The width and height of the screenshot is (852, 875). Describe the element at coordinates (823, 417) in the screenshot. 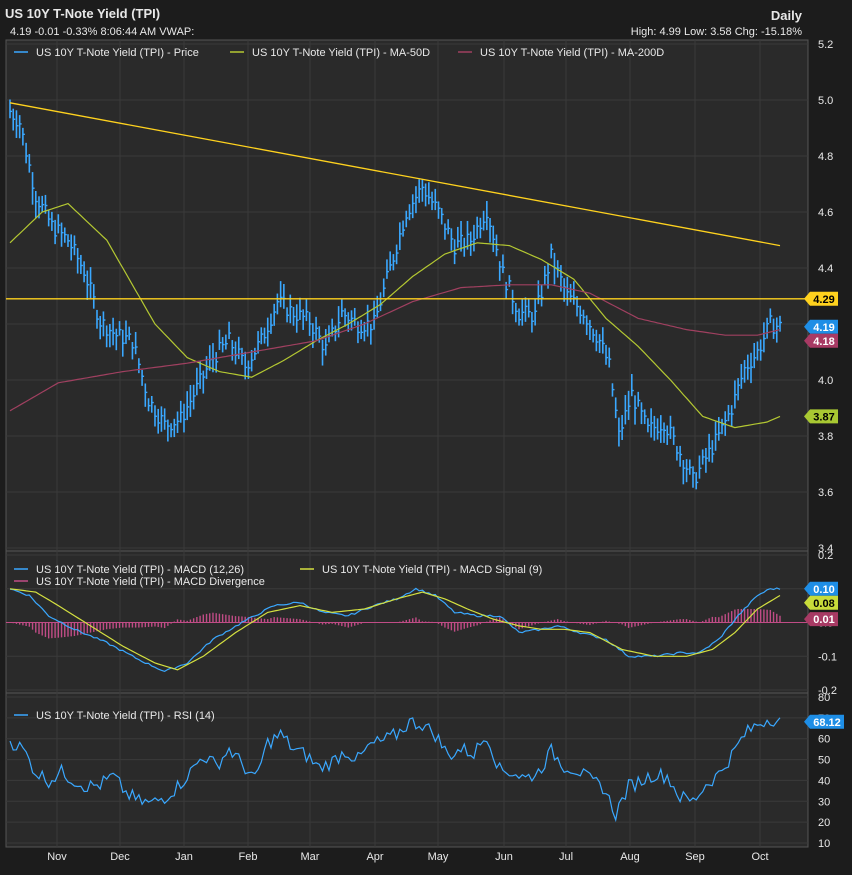

I see `last-value-label: 3.87` at that location.